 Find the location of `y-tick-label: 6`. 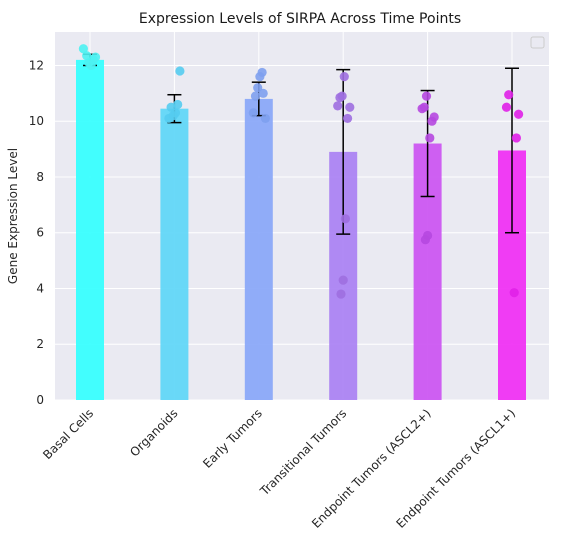

y-tick-label: 6 is located at coordinates (40, 233).